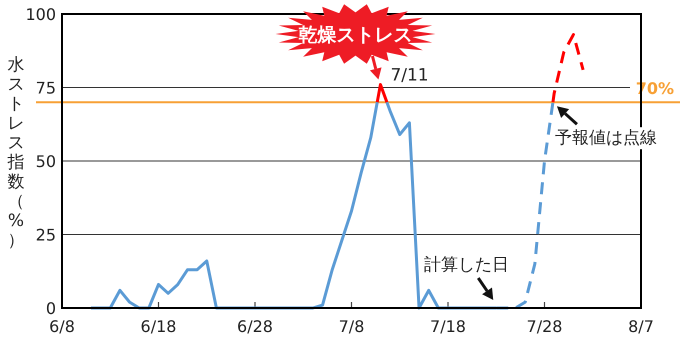 This screenshot has width=680, height=349. I want to click on x-tick-label: 7/18, so click(448, 326).